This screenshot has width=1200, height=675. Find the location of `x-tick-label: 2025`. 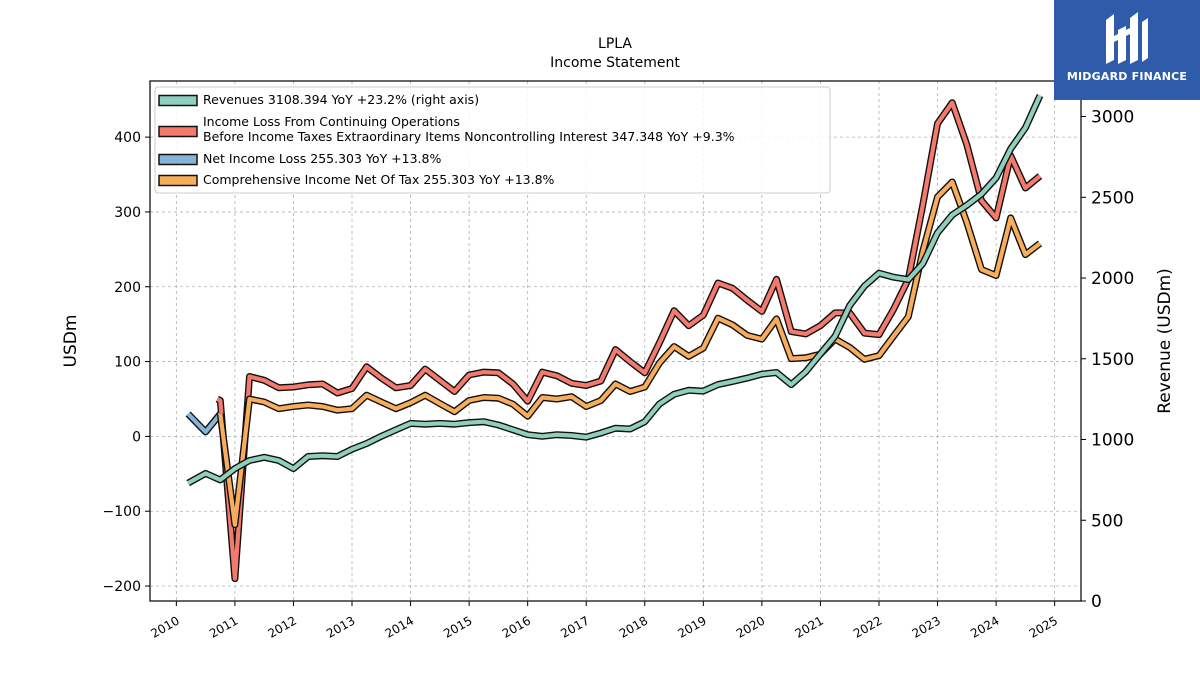

x-tick-label: 2025 is located at coordinates (1043, 626).